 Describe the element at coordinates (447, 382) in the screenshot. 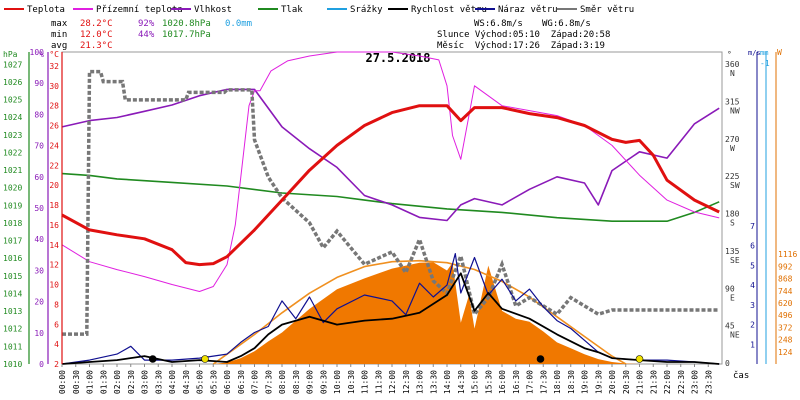

I see `x-tick-label: 14:00` at that location.